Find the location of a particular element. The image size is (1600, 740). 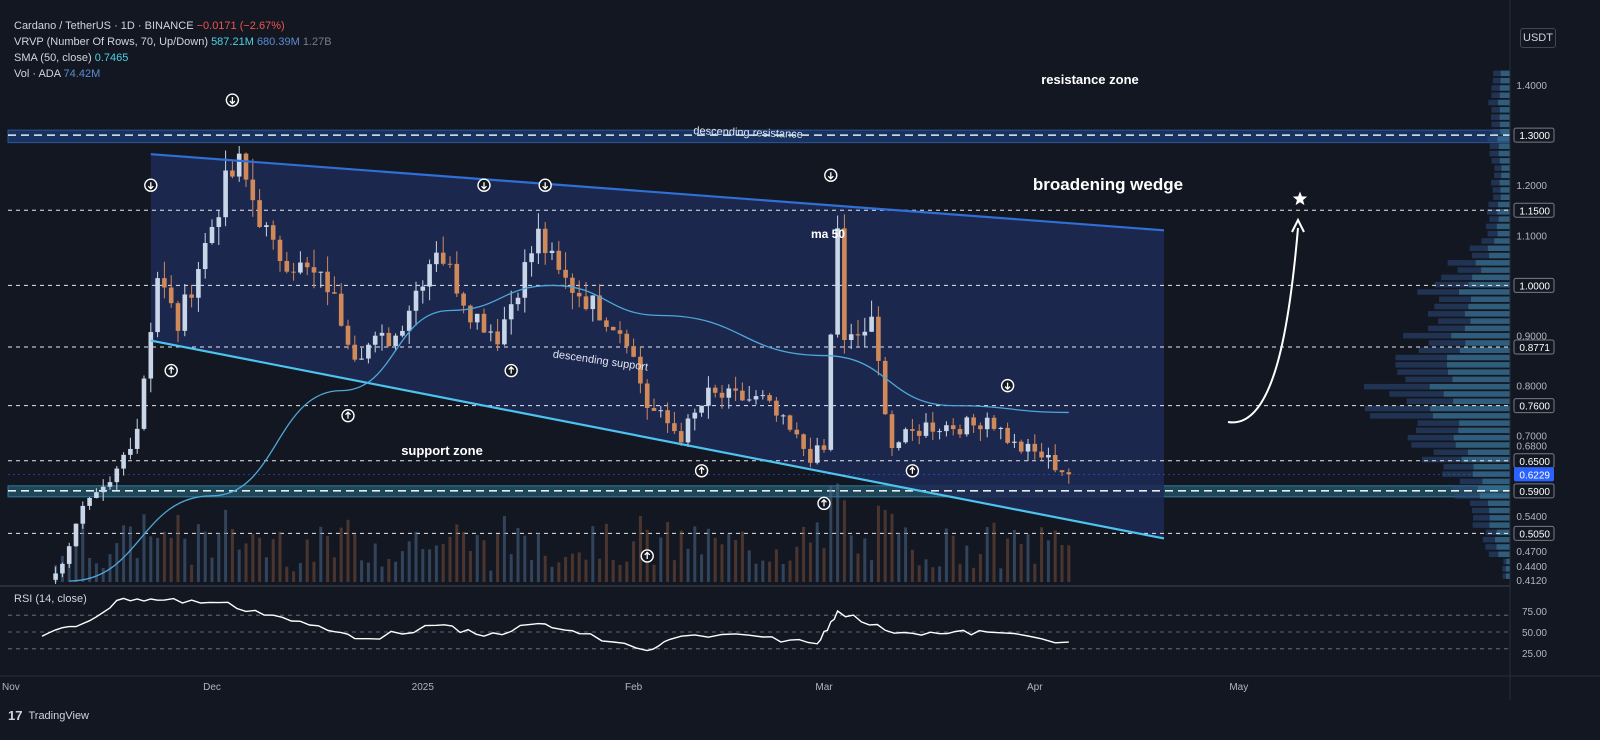

level-price-label: 1.0000 is located at coordinates (1534, 286).